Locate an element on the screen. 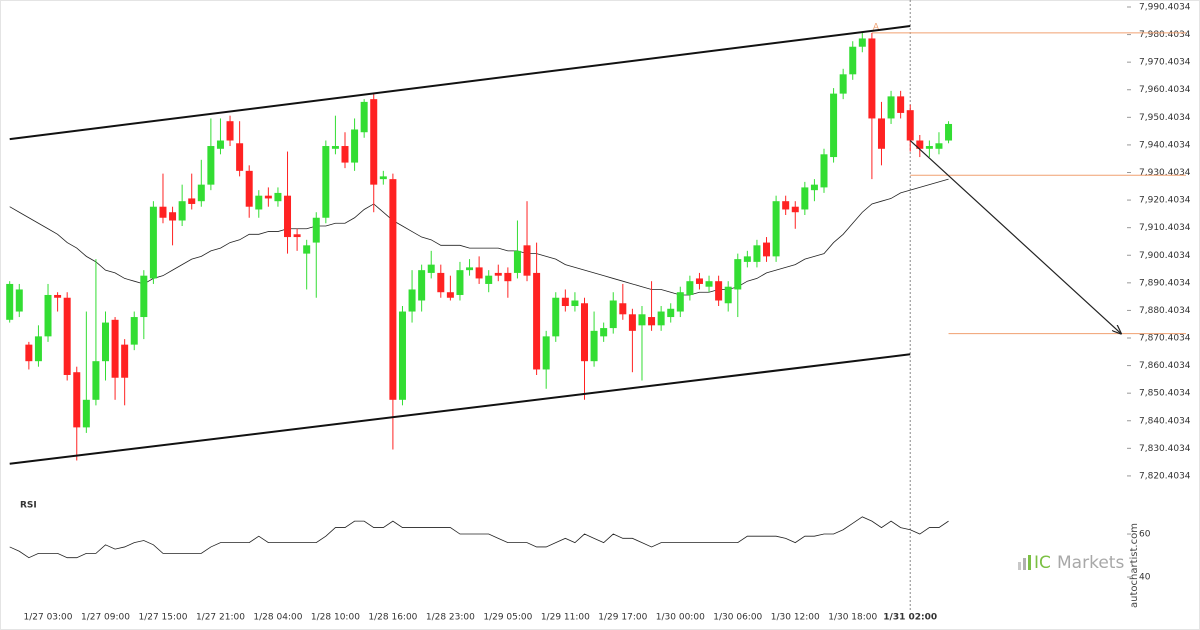  x-tick-label: 1/29 17:00 is located at coordinates (622, 618).